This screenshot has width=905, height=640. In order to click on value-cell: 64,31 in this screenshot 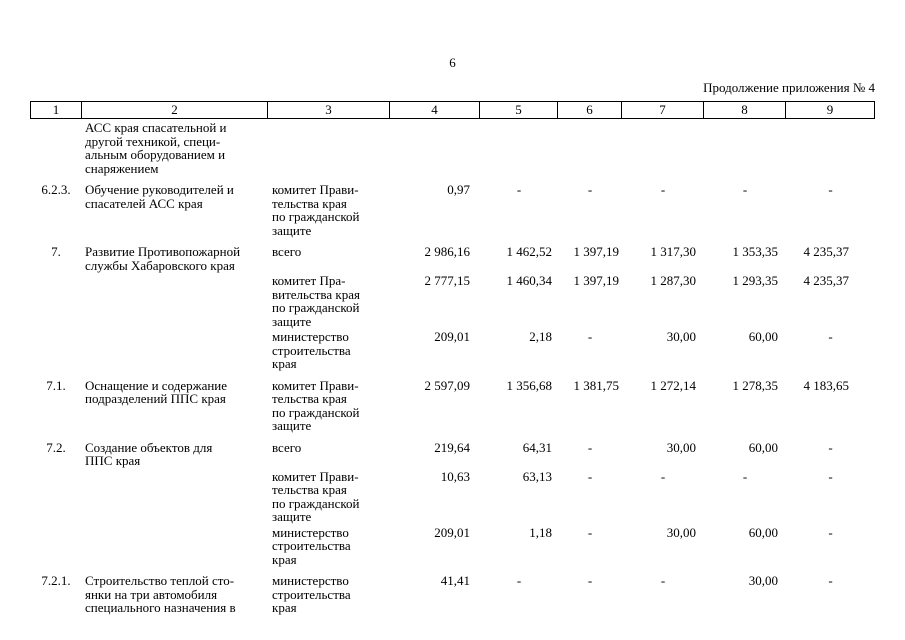, I will do `click(537, 447)`.